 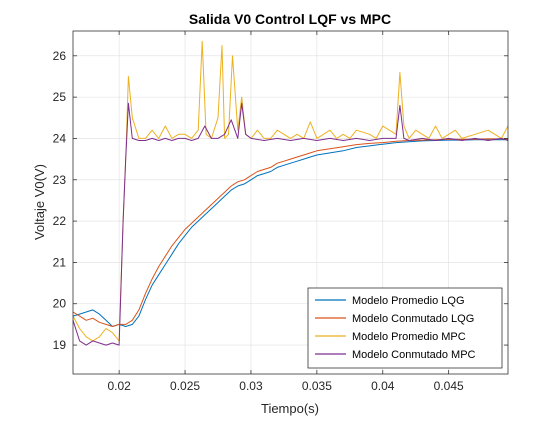 I want to click on legend-box, so click(x=405, y=328).